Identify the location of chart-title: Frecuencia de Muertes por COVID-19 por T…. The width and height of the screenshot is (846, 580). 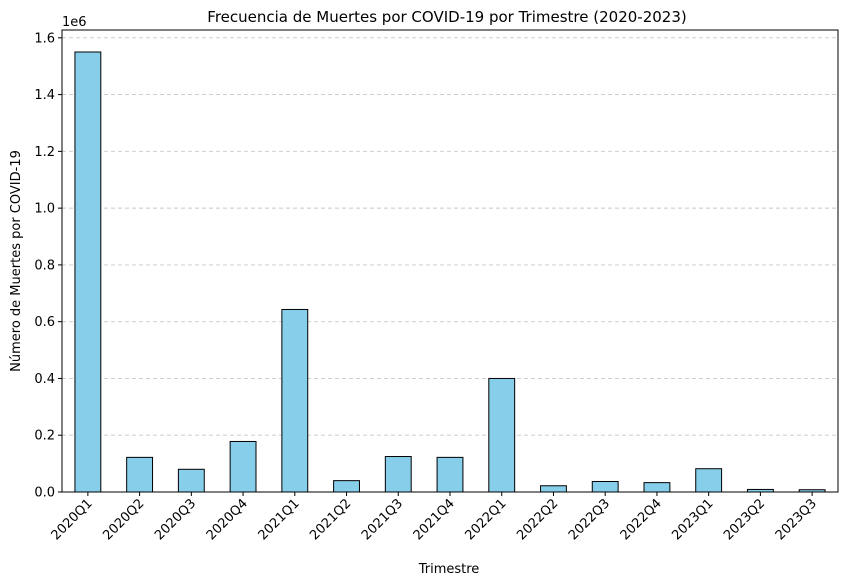
(446, 17).